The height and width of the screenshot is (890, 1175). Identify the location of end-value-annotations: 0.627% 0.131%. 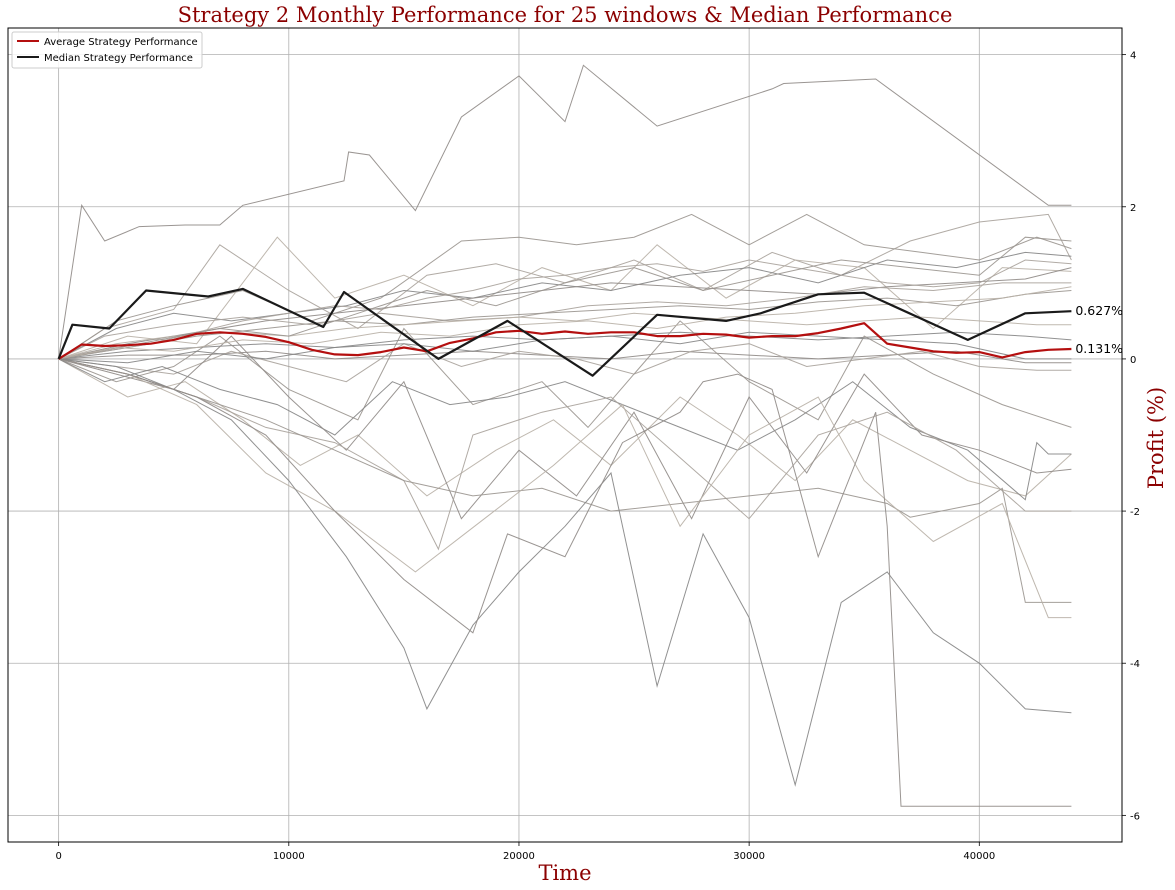
(1099, 329).